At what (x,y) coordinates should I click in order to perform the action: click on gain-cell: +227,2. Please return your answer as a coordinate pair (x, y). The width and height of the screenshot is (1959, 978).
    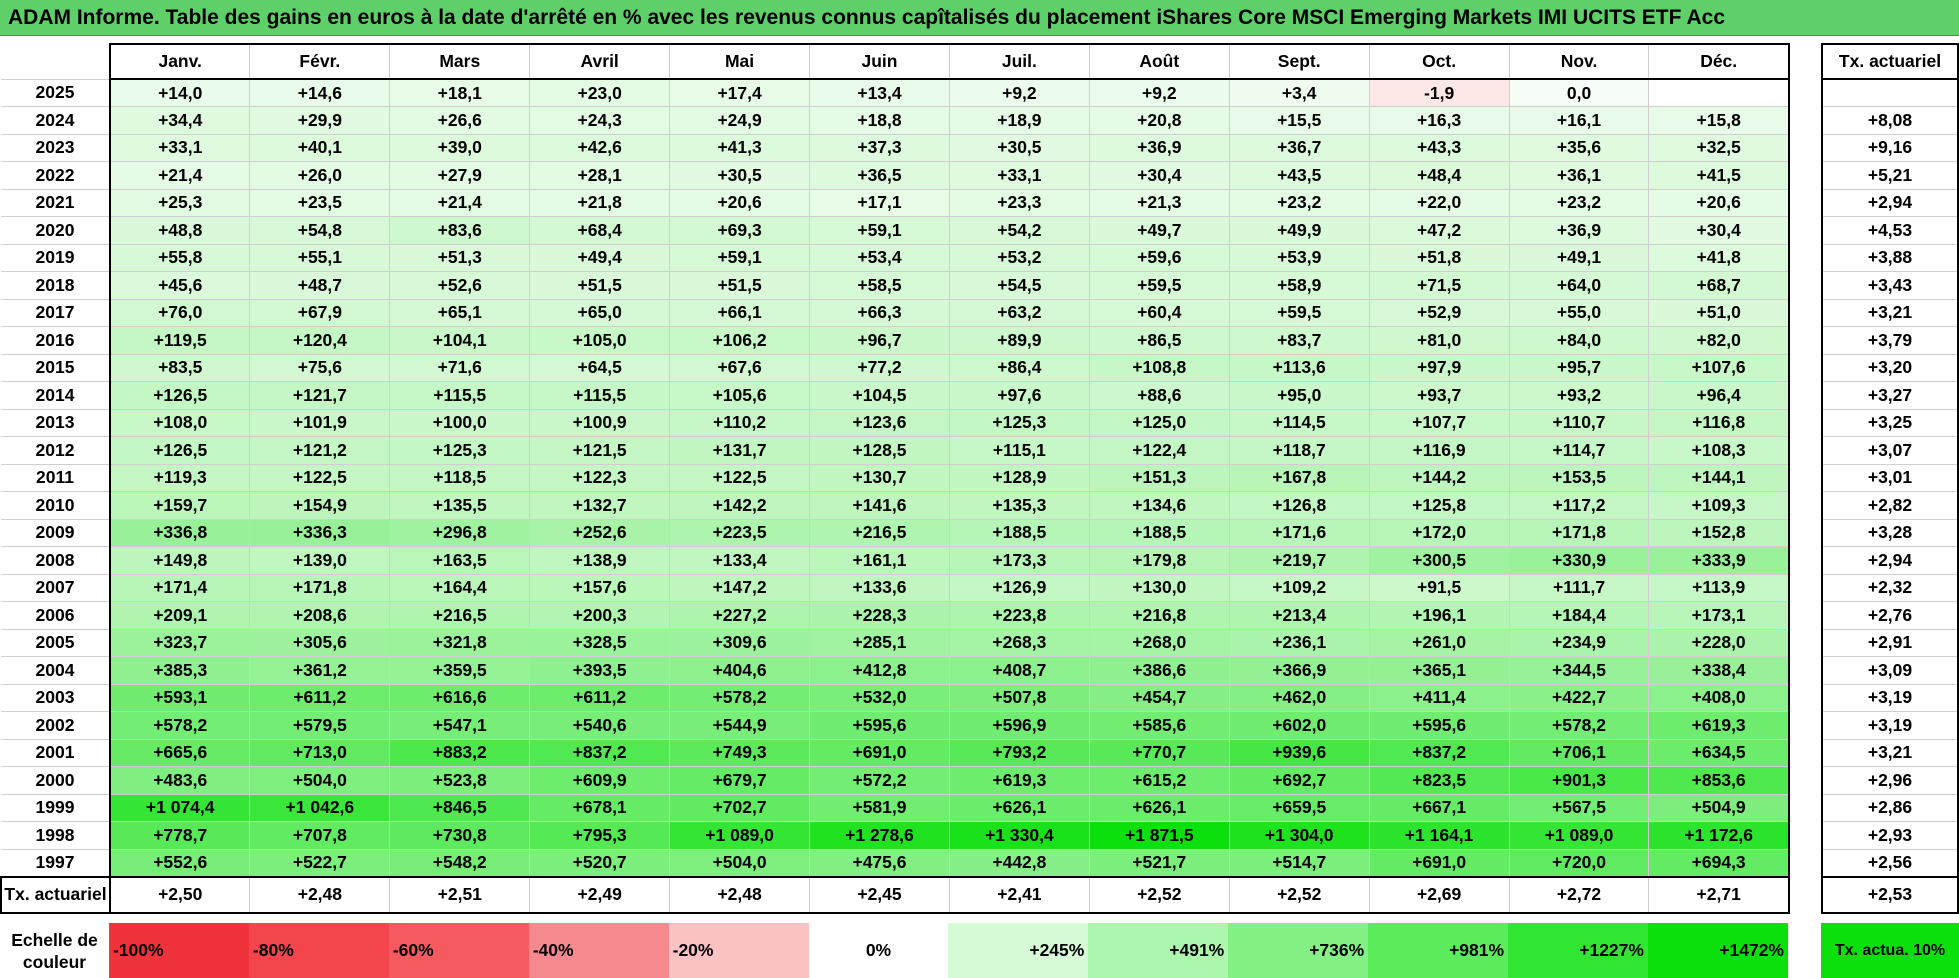
    Looking at the image, I should click on (740, 615).